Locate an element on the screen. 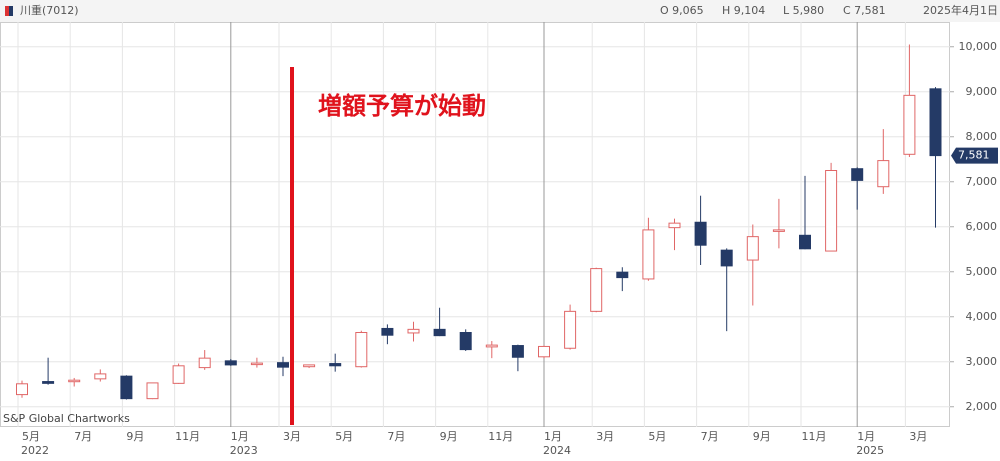  y-tick-label: 8,000 is located at coordinates (982, 136).